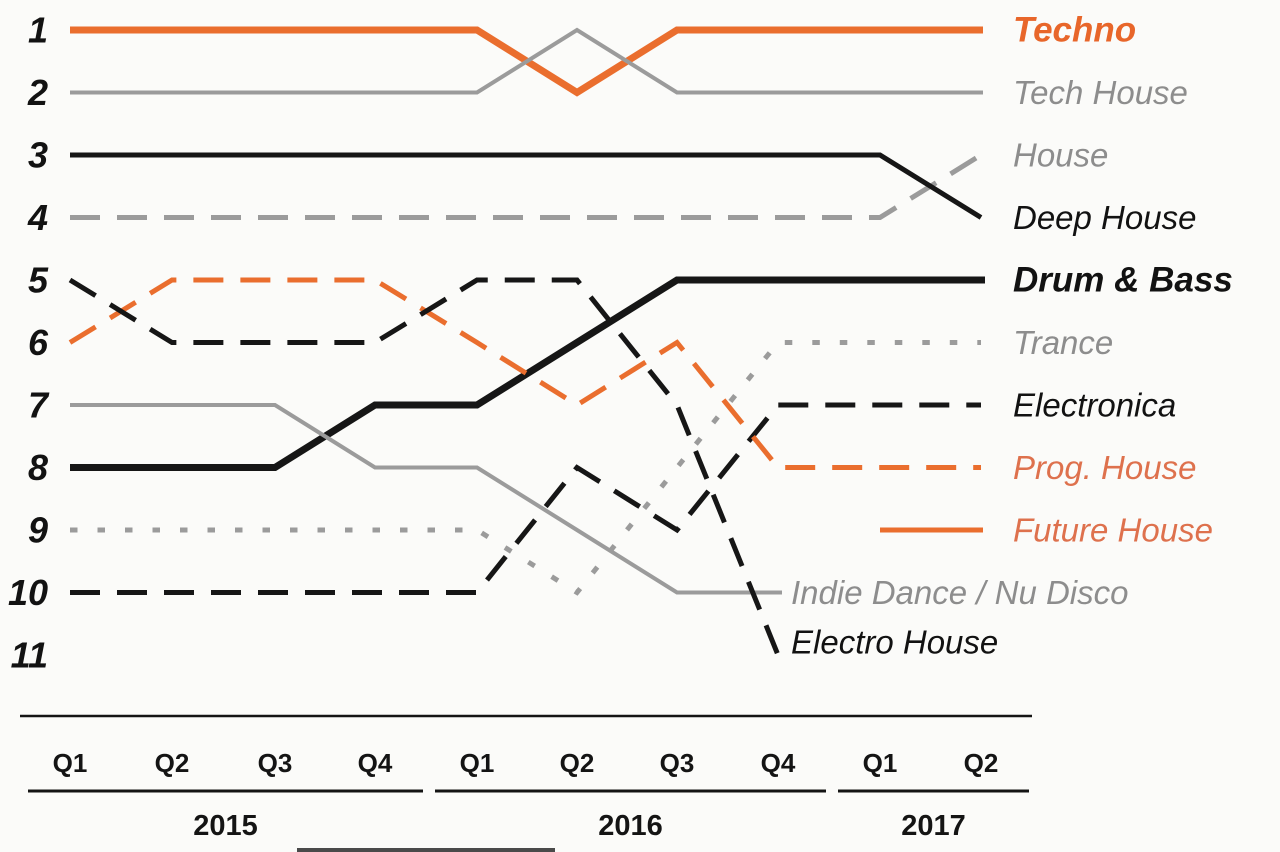 The image size is (1280, 852). Describe the element at coordinates (38, 30) in the screenshot. I see `rank-tick-1: 1` at that location.